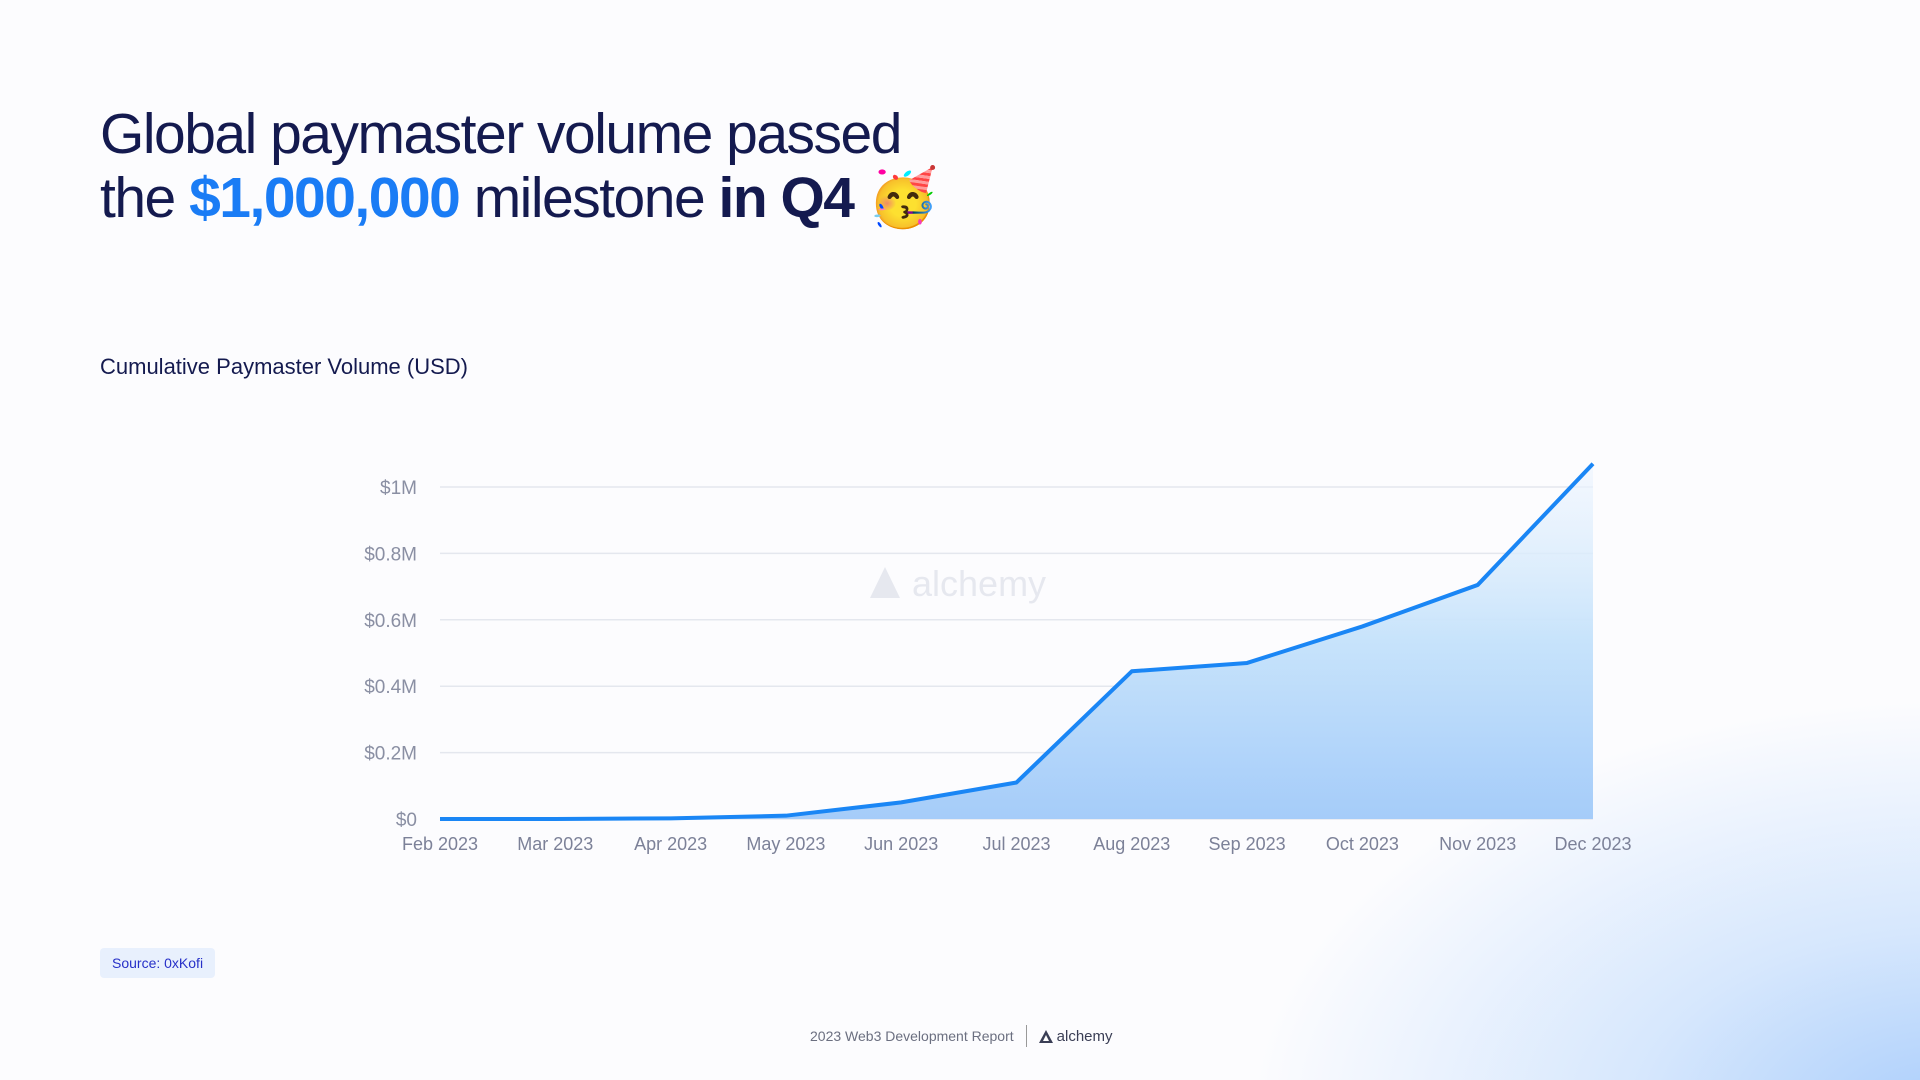  What do you see at coordinates (325, 198) in the screenshot?
I see `title-highlight: $1,000,000` at bounding box center [325, 198].